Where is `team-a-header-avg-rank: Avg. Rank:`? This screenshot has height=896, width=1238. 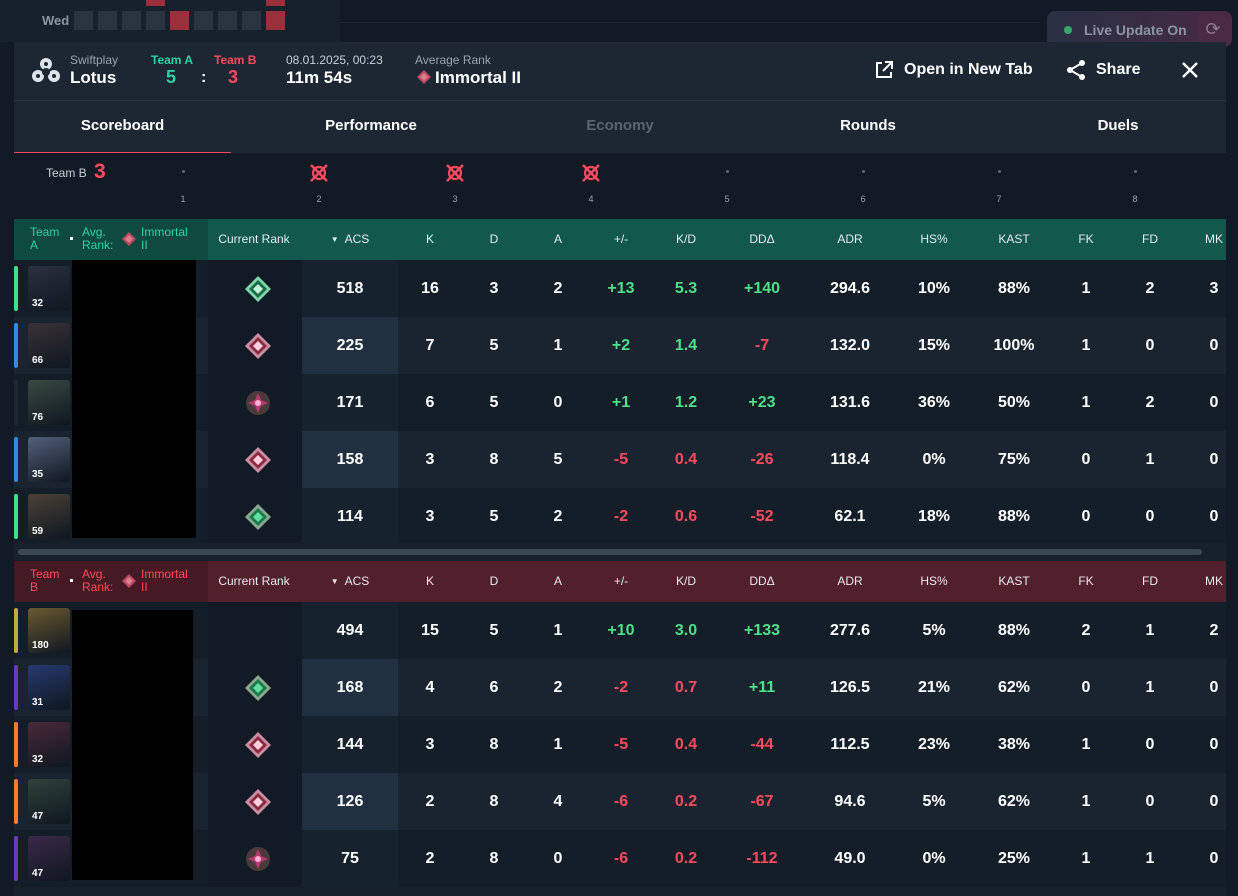 team-a-header-avg-rank: Avg. Rank: is located at coordinates (102, 239).